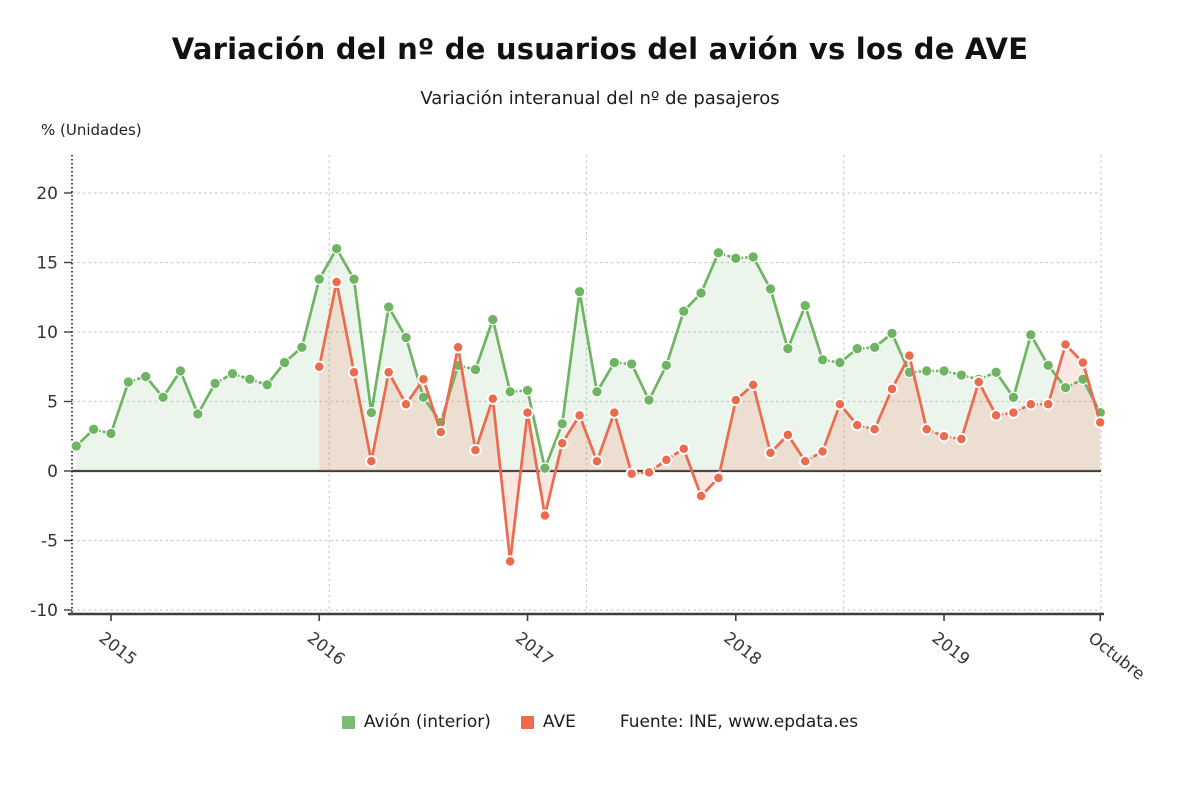 The image size is (1200, 809). I want to click on legend-item-avion: Avión (interior), so click(416, 722).